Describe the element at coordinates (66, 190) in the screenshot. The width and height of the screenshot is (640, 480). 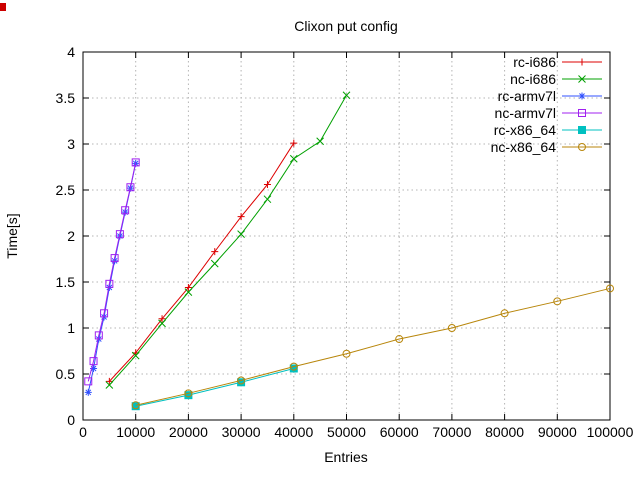
I see `y-tick-label: 2.5` at that location.